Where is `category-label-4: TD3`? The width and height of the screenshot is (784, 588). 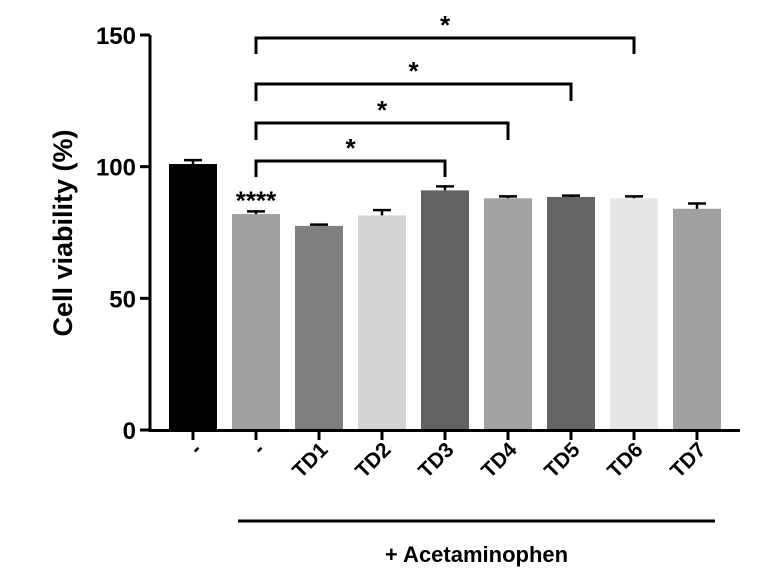 category-label-4: TD3 is located at coordinates (436, 460).